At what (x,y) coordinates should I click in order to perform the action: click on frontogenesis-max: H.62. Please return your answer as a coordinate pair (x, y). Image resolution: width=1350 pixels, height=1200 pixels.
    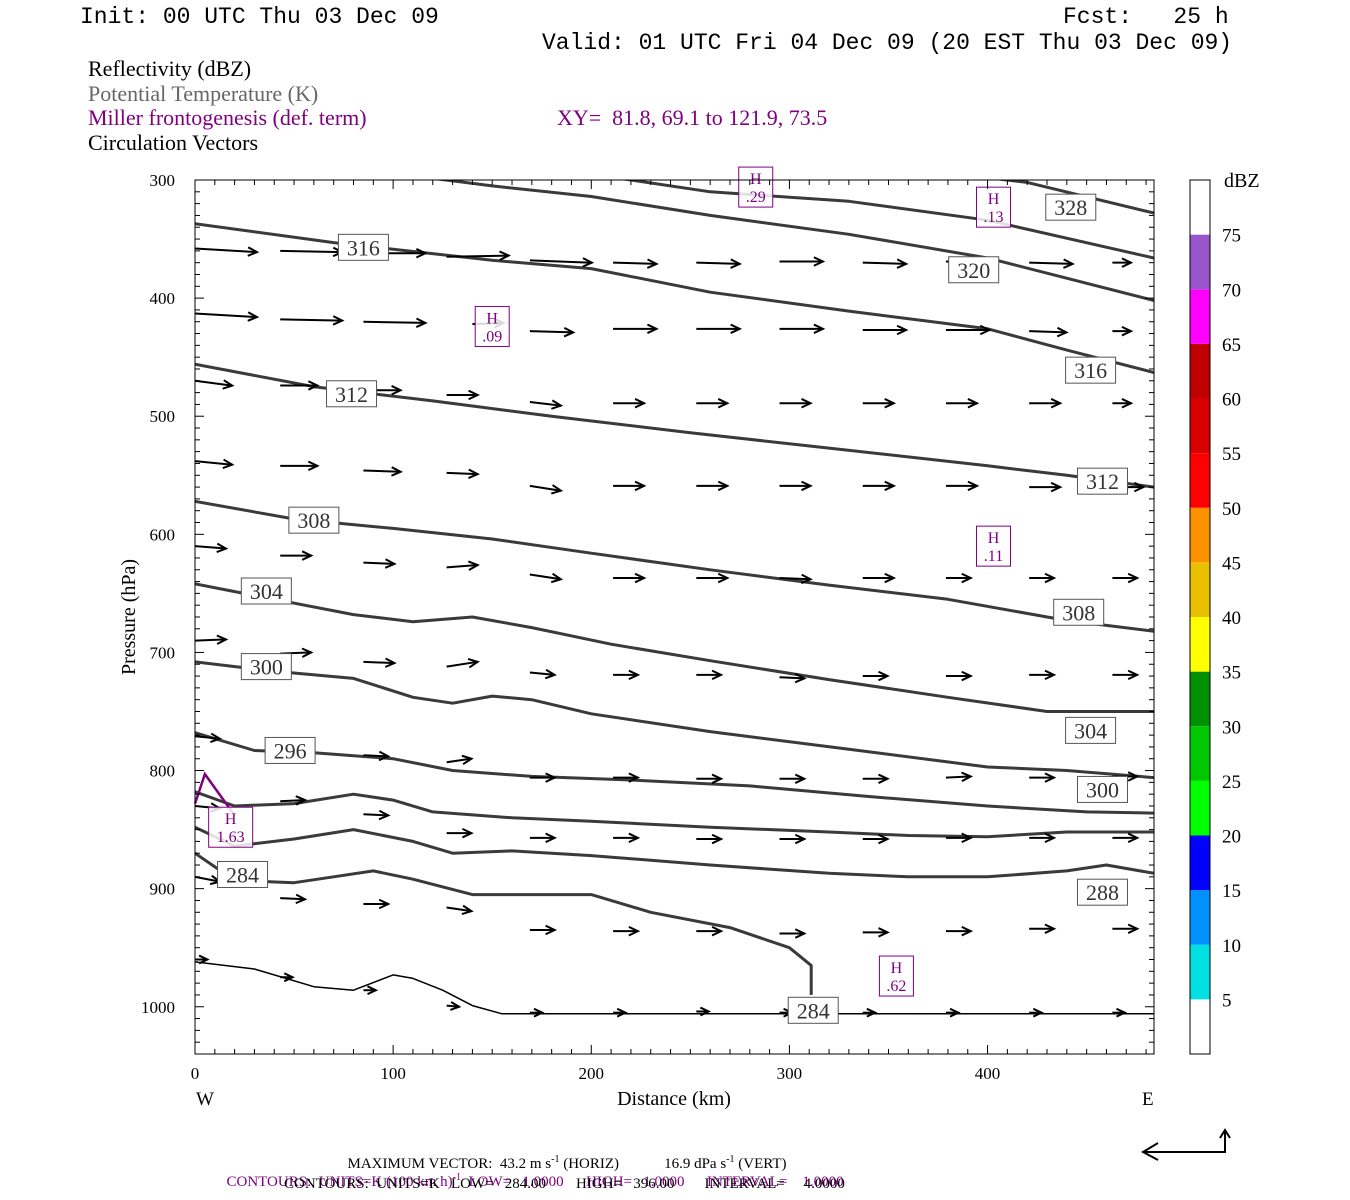
    Looking at the image, I should click on (896, 976).